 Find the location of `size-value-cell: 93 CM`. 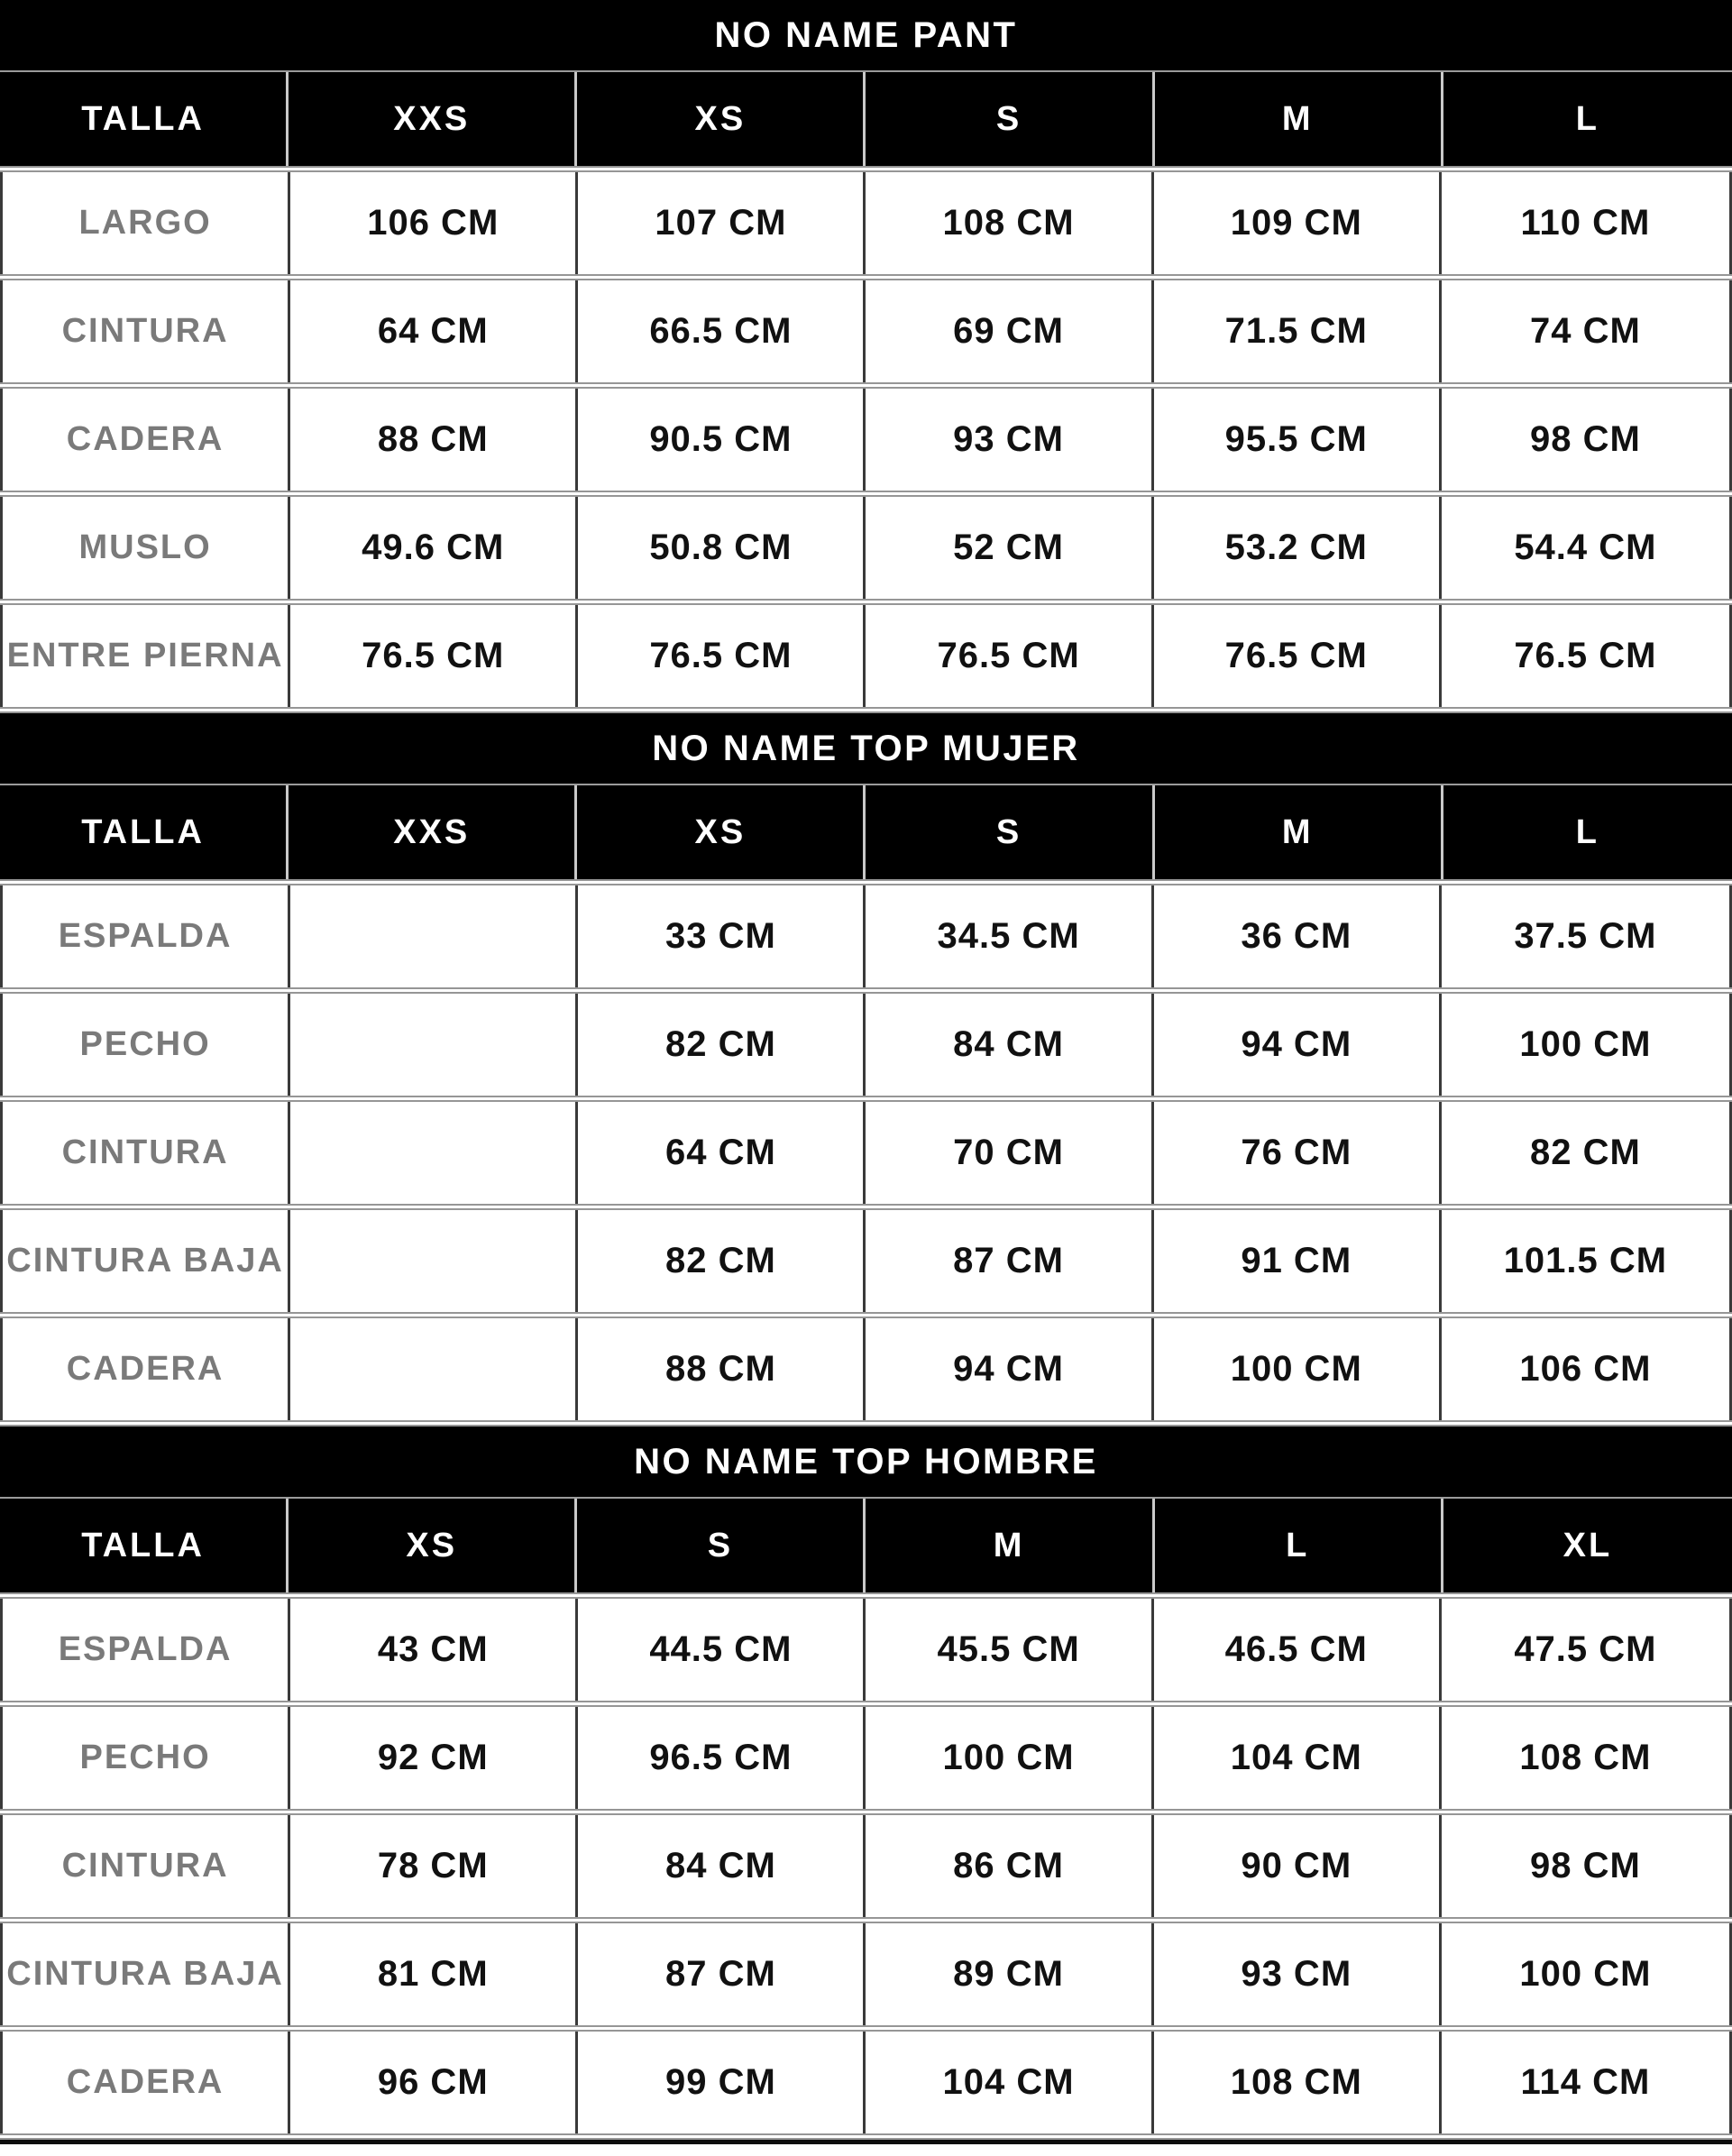

size-value-cell: 93 CM is located at coordinates (1010, 440).